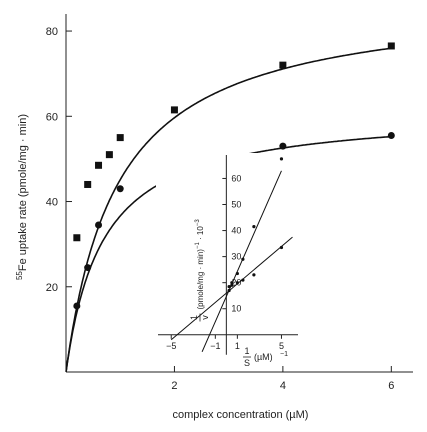  Describe the element at coordinates (198, 246) in the screenshot. I see `inset-y-label-exponent: −1` at that location.